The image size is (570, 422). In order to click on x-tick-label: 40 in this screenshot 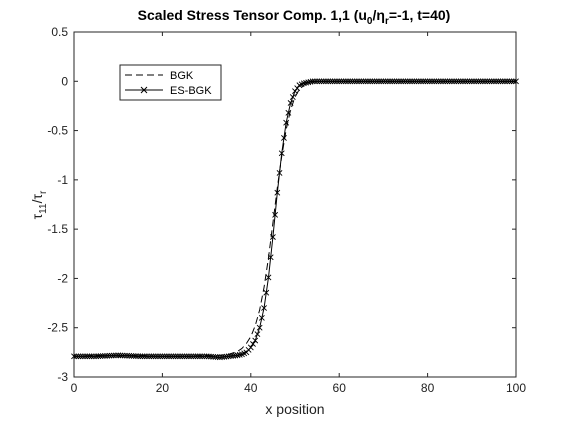, I will do `click(251, 388)`.